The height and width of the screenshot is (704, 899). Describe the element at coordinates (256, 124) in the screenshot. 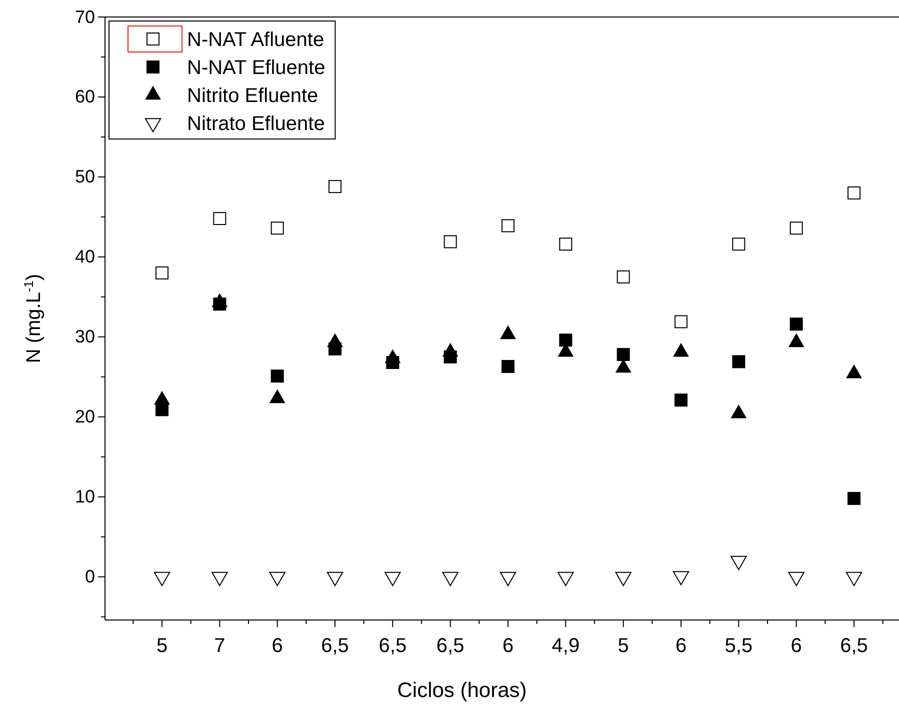

I see `legend-label: Nitrato Efluente` at that location.